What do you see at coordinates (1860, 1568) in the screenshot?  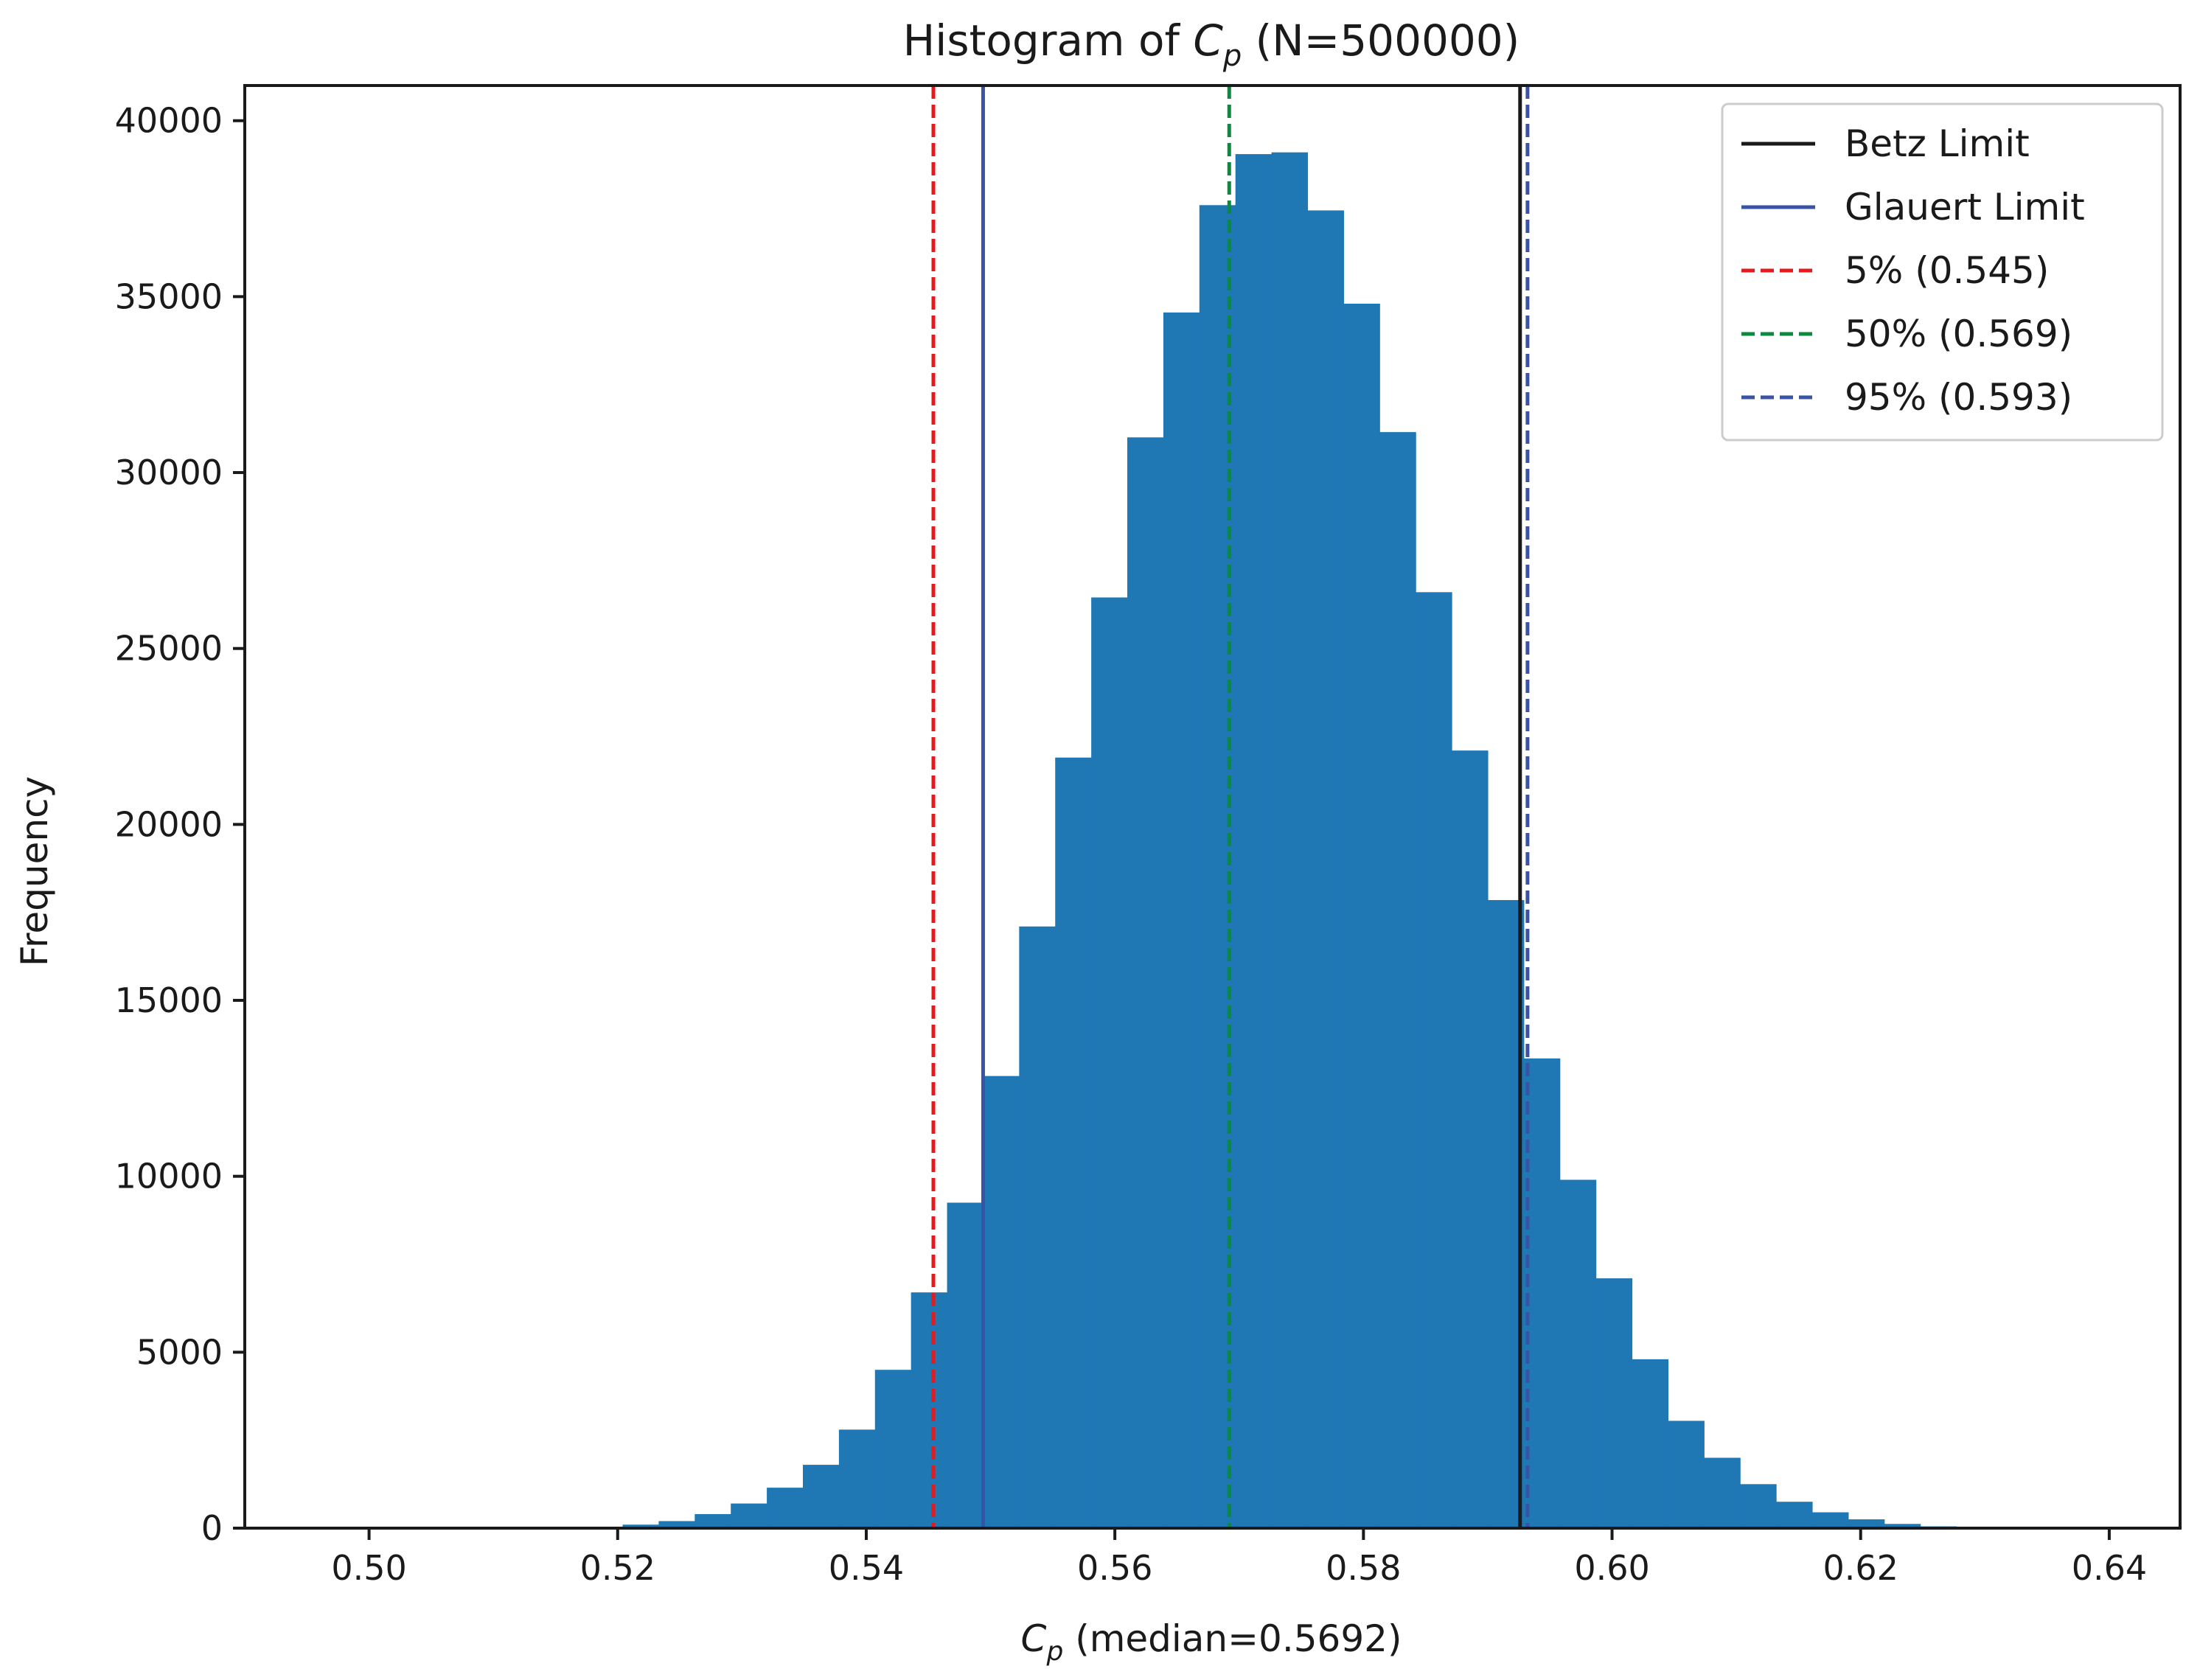 I see `x-tick-label: 0.62` at bounding box center [1860, 1568].